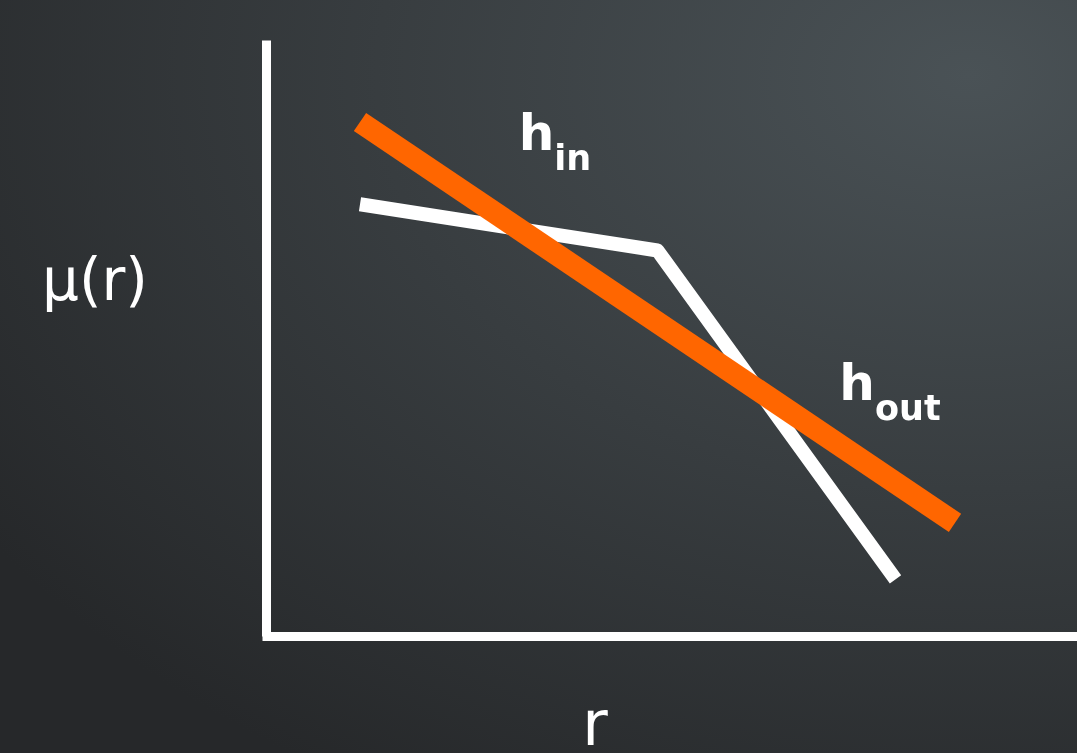 The image size is (1077, 753). What do you see at coordinates (595, 720) in the screenshot?
I see `x-axis-title: r` at bounding box center [595, 720].